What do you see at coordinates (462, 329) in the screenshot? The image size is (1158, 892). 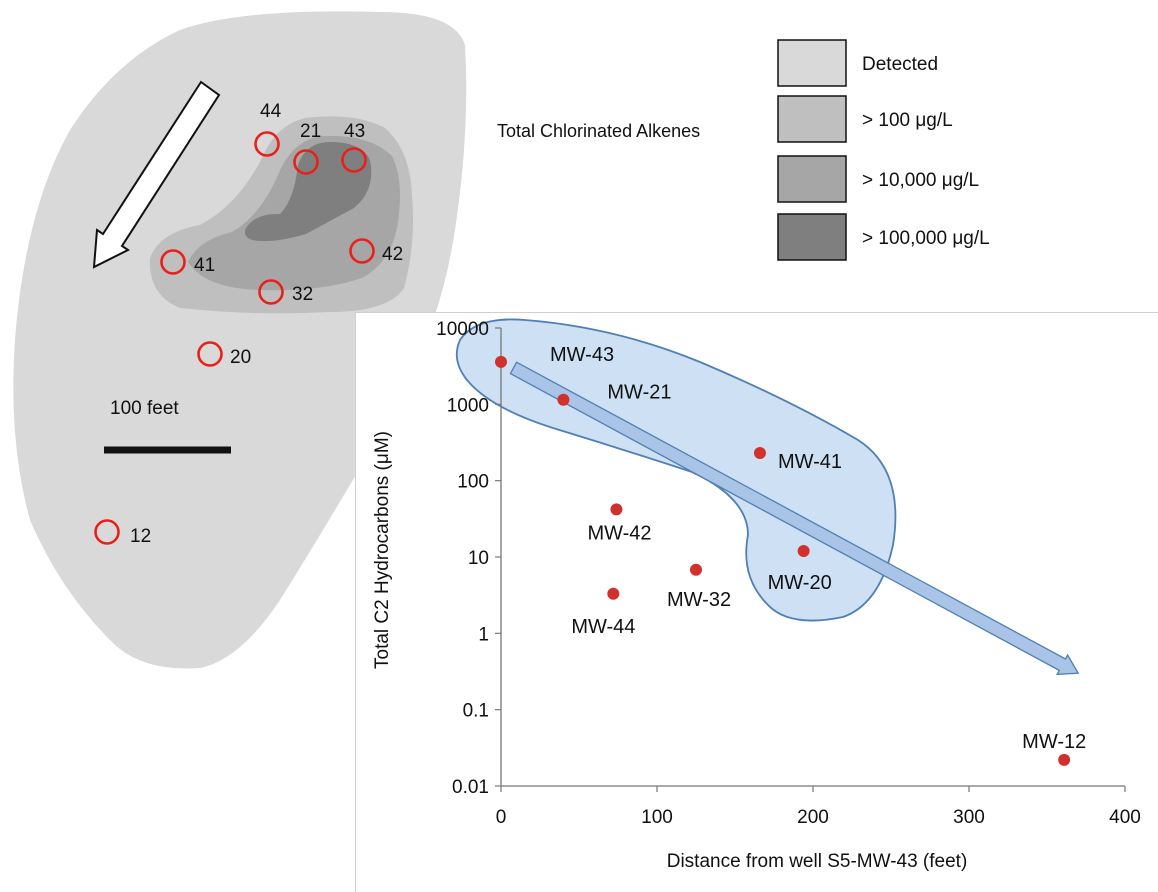 I see `y-tick-label: 10000` at bounding box center [462, 329].